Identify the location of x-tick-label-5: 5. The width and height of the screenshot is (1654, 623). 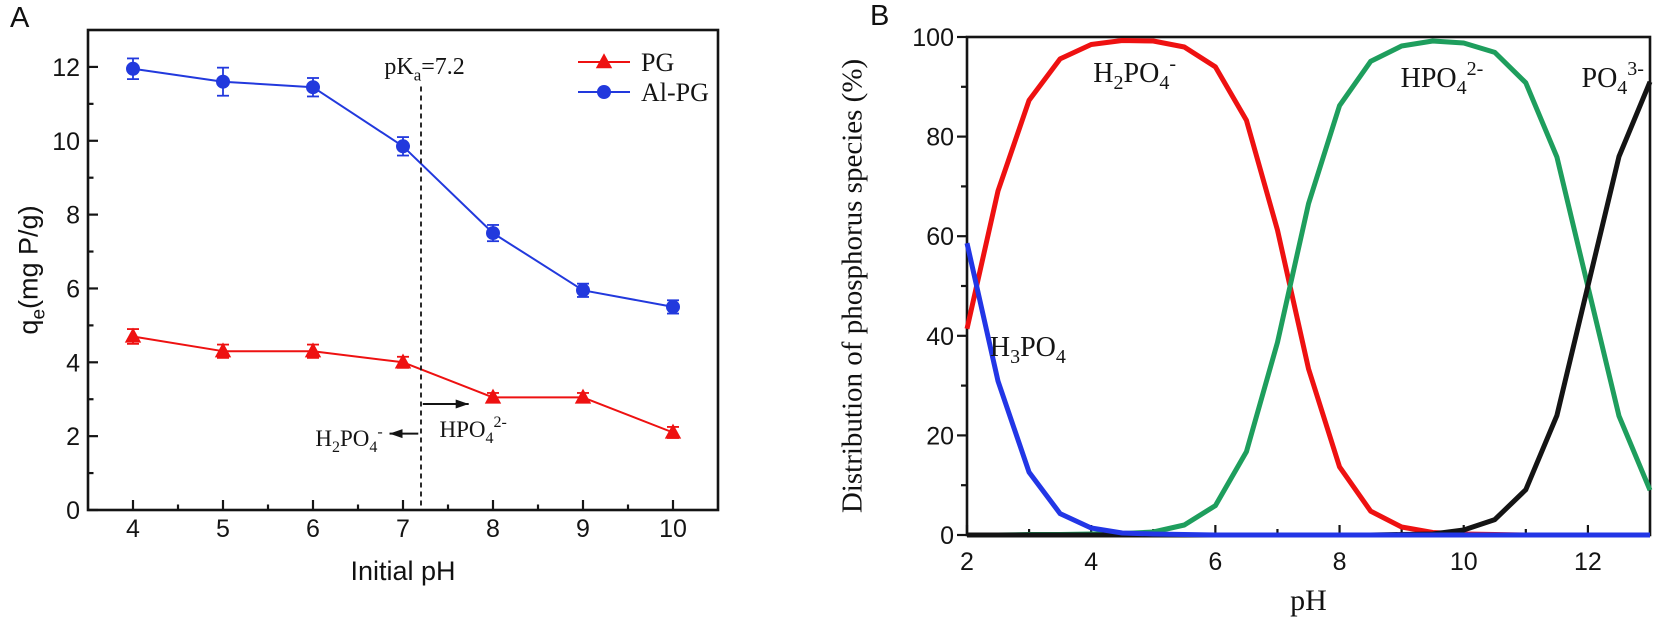
(223, 529).